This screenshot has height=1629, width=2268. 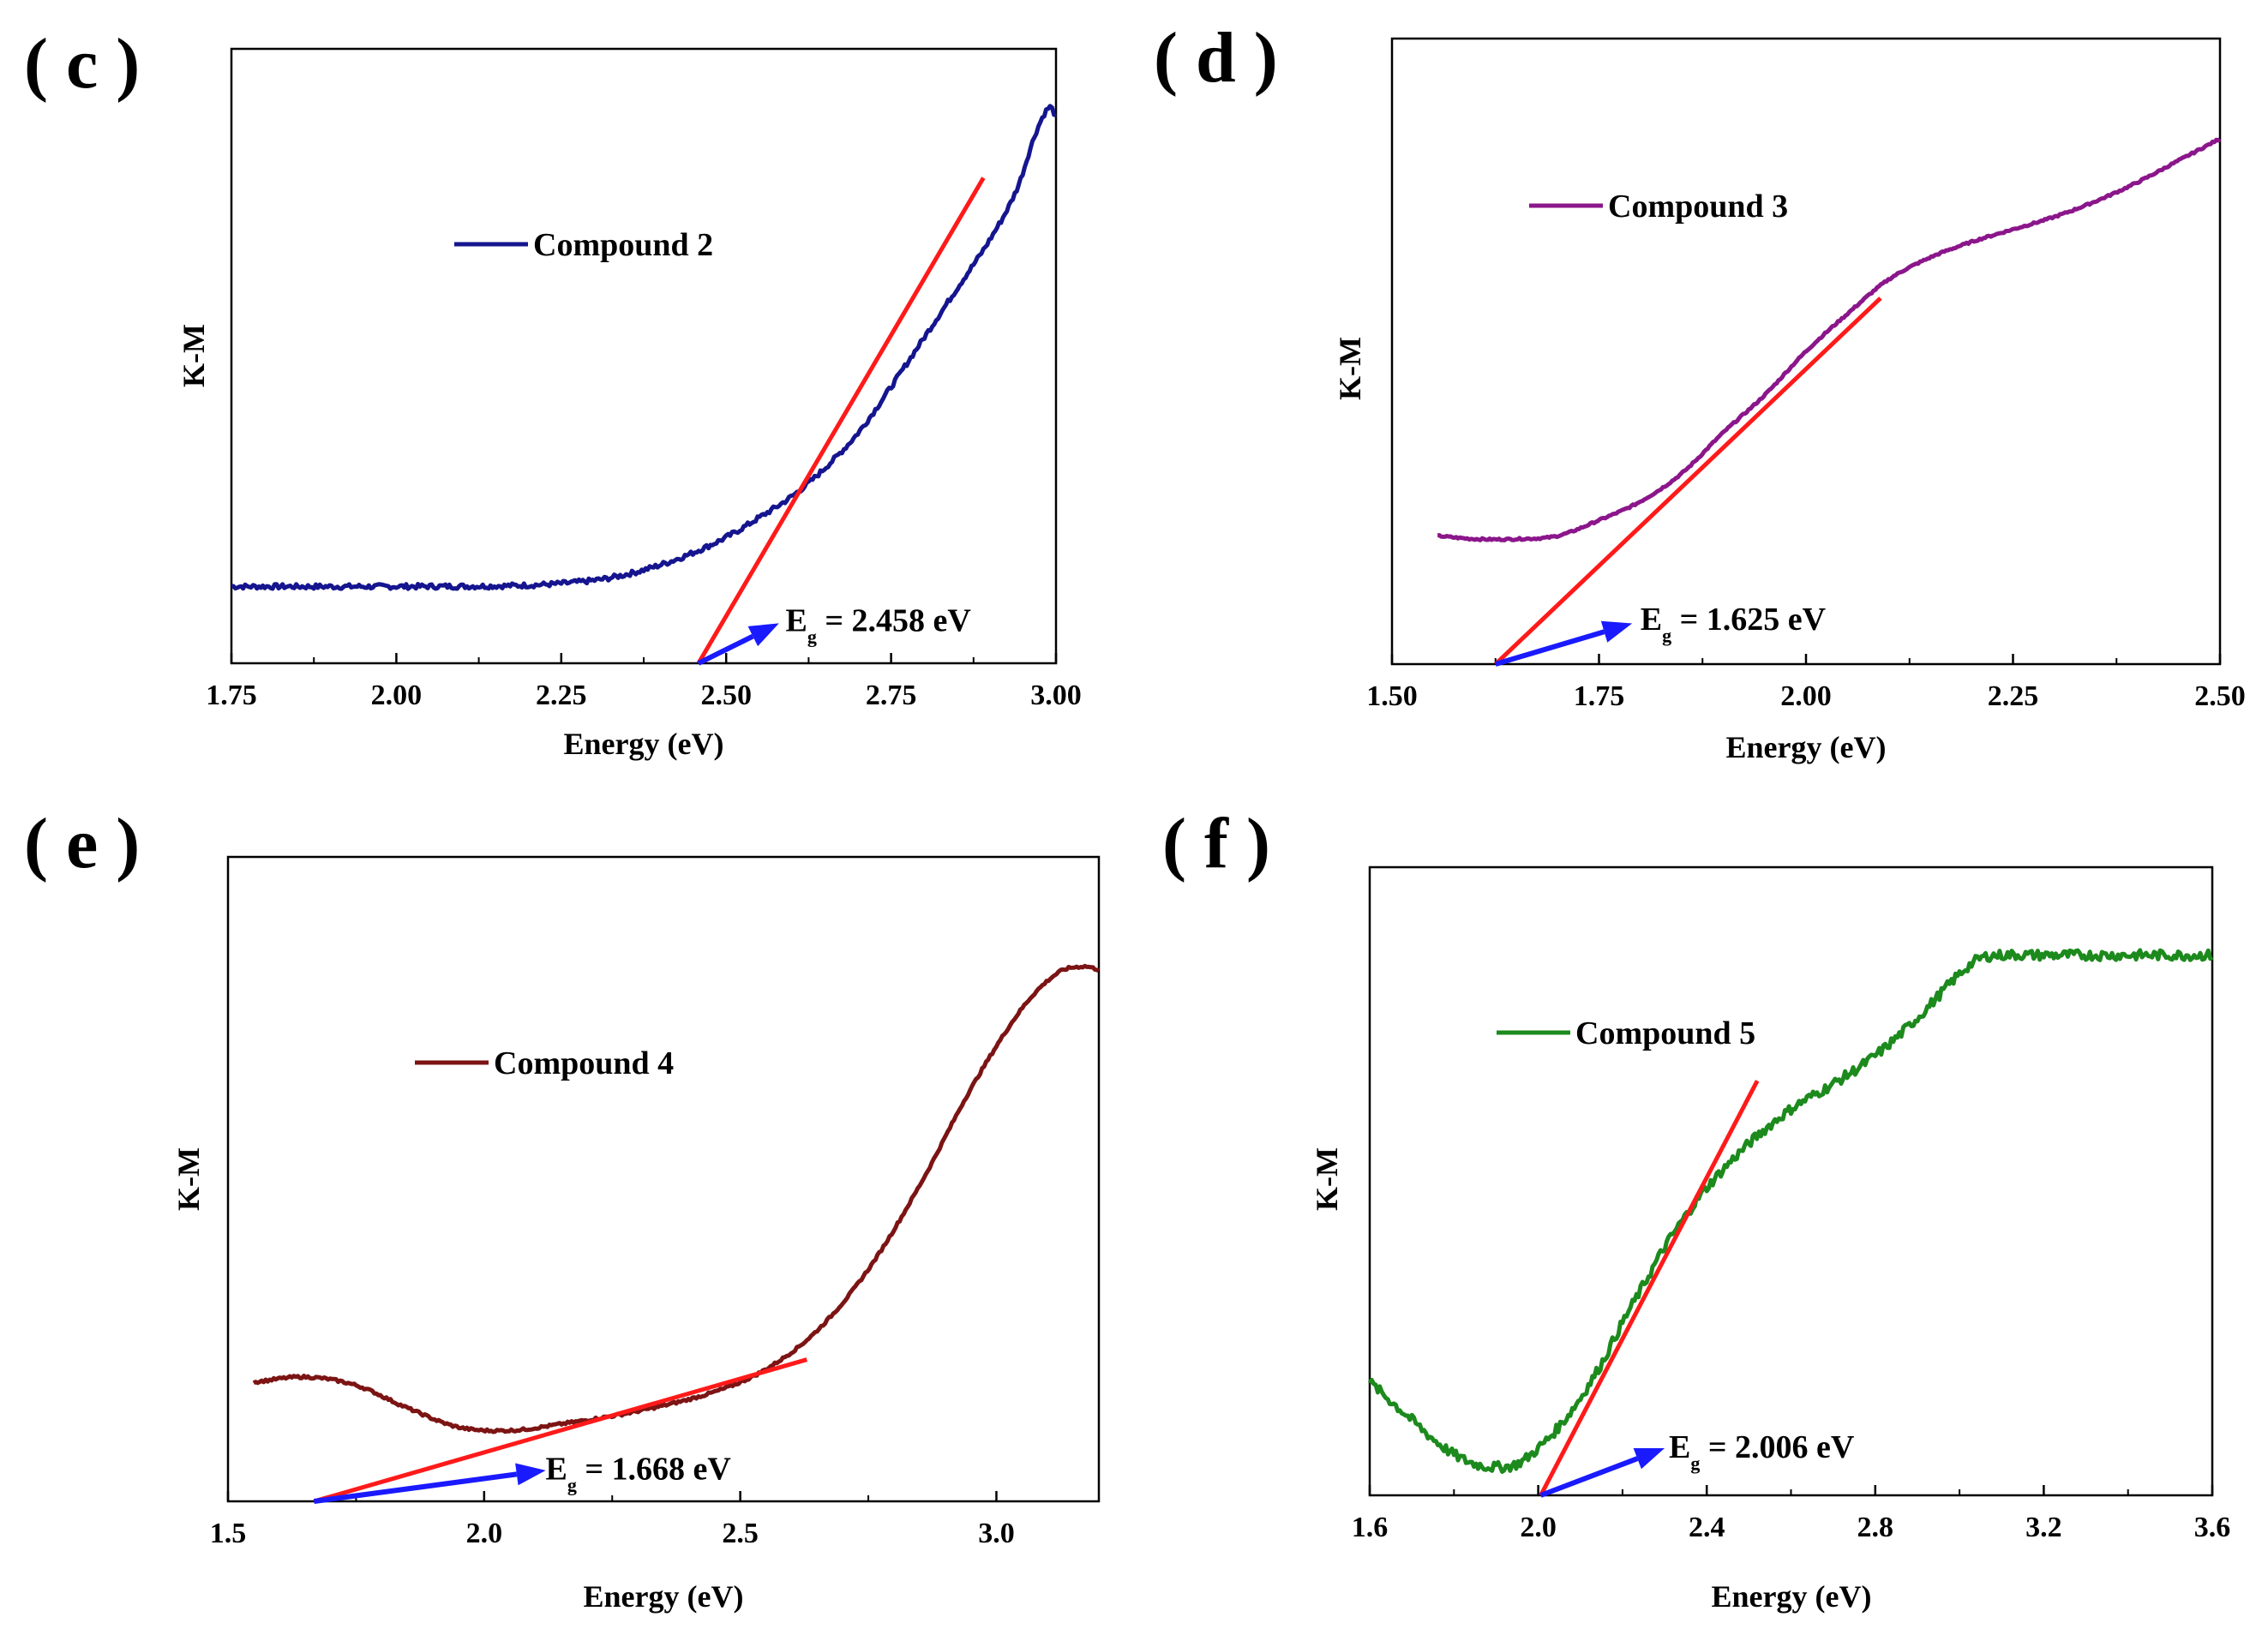 I want to click on x-tick-label-d: 2.50, so click(x=2220, y=696).